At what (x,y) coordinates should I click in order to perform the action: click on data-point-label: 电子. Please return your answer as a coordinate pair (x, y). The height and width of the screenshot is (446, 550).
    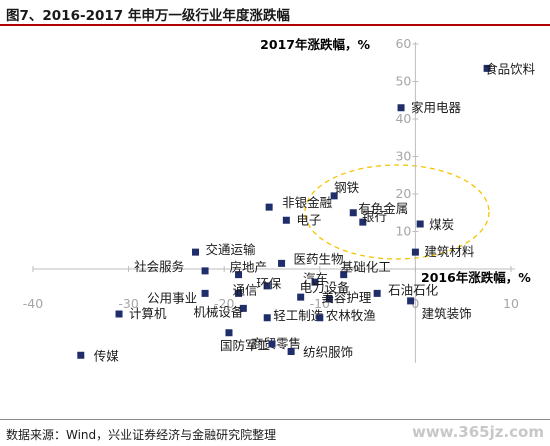
    Looking at the image, I should click on (308, 219).